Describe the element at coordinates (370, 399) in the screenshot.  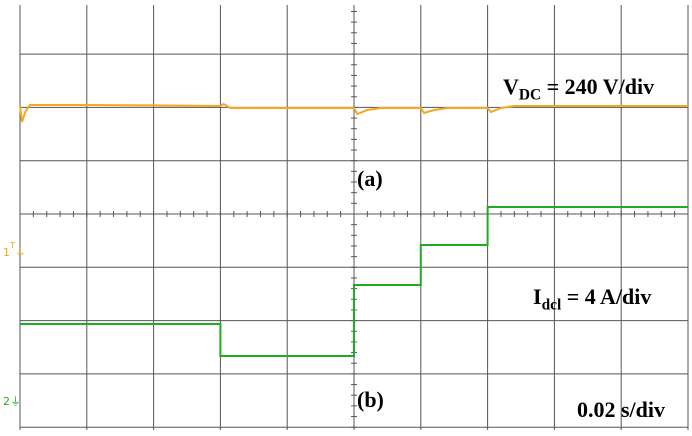
I see `panel-label-b: (b)` at that location.